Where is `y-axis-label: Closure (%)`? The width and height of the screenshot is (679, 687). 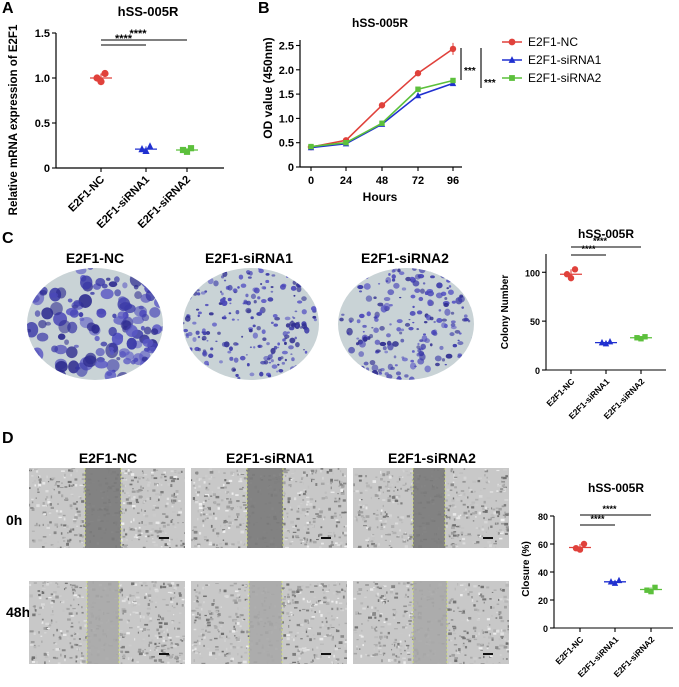
y-axis-label: Closure (%) is located at coordinates (526, 569).